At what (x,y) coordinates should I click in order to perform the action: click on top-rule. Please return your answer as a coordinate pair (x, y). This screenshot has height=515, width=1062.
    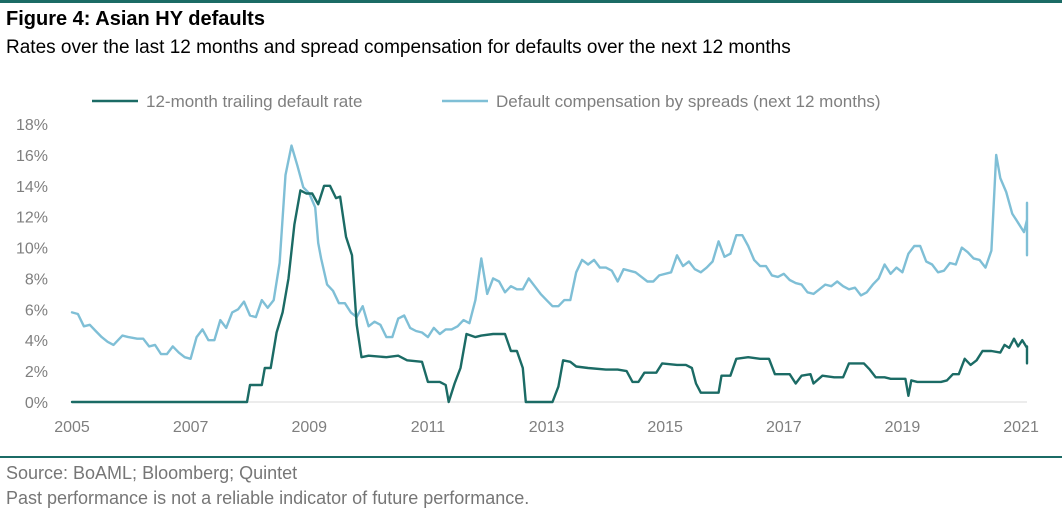
    Looking at the image, I should click on (531, 1).